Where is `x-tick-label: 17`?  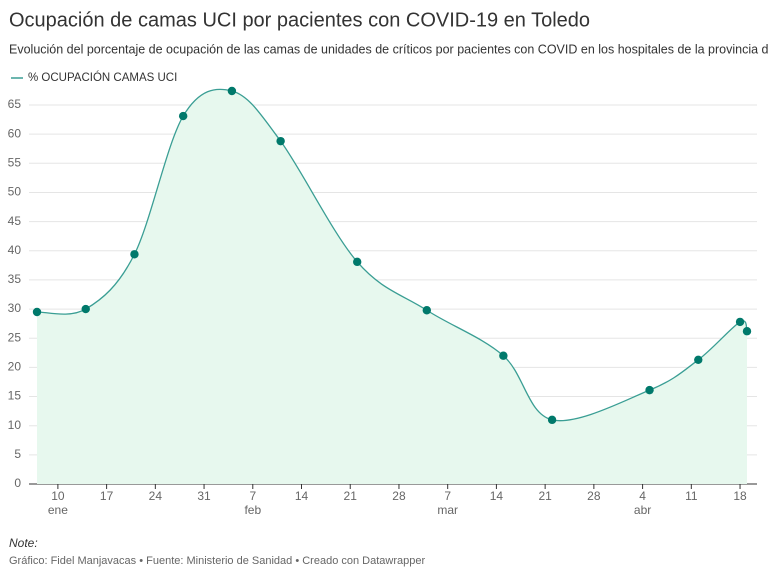 x-tick-label: 17 is located at coordinates (107, 496).